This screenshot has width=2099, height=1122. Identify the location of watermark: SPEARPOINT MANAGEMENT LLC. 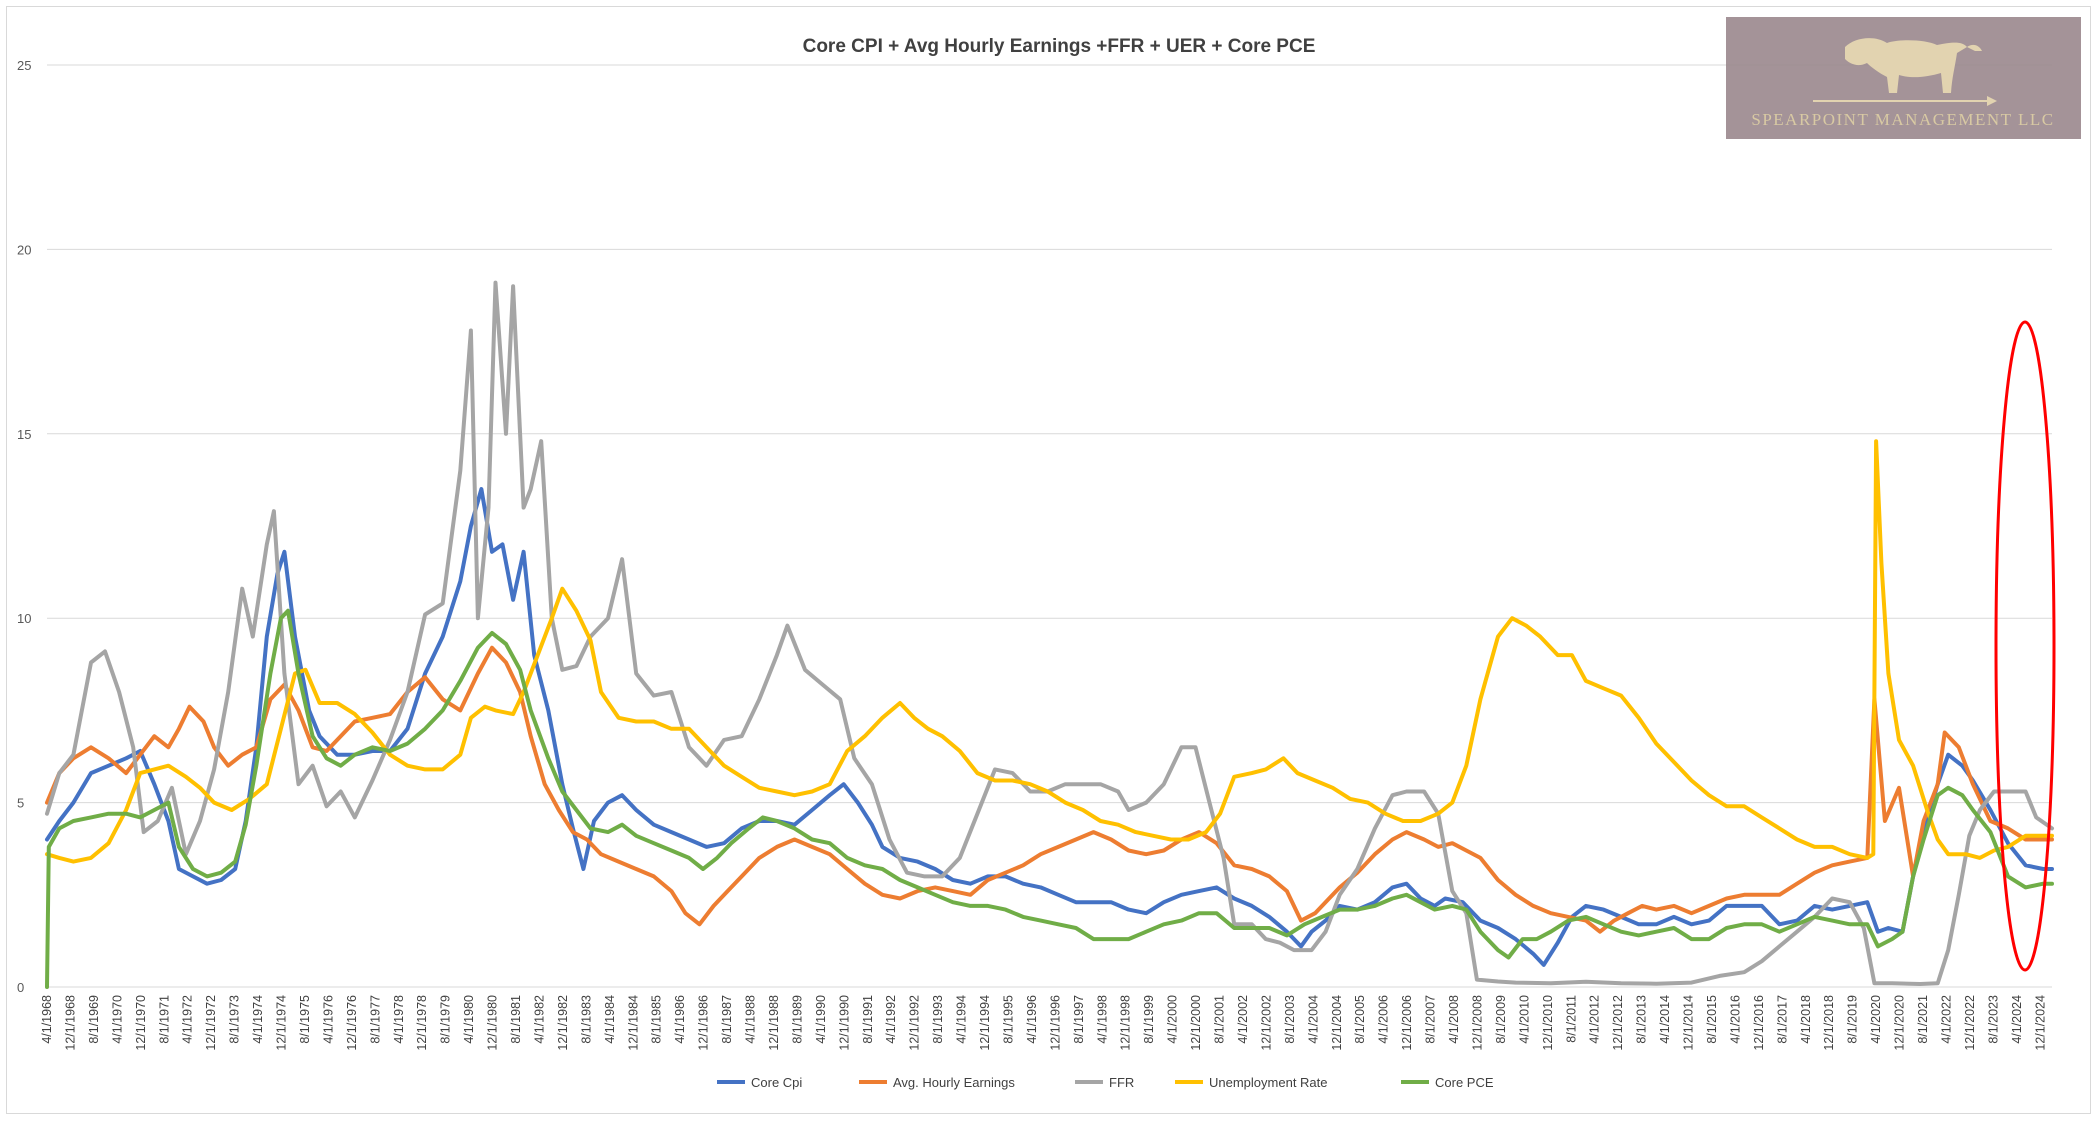
(1903, 78).